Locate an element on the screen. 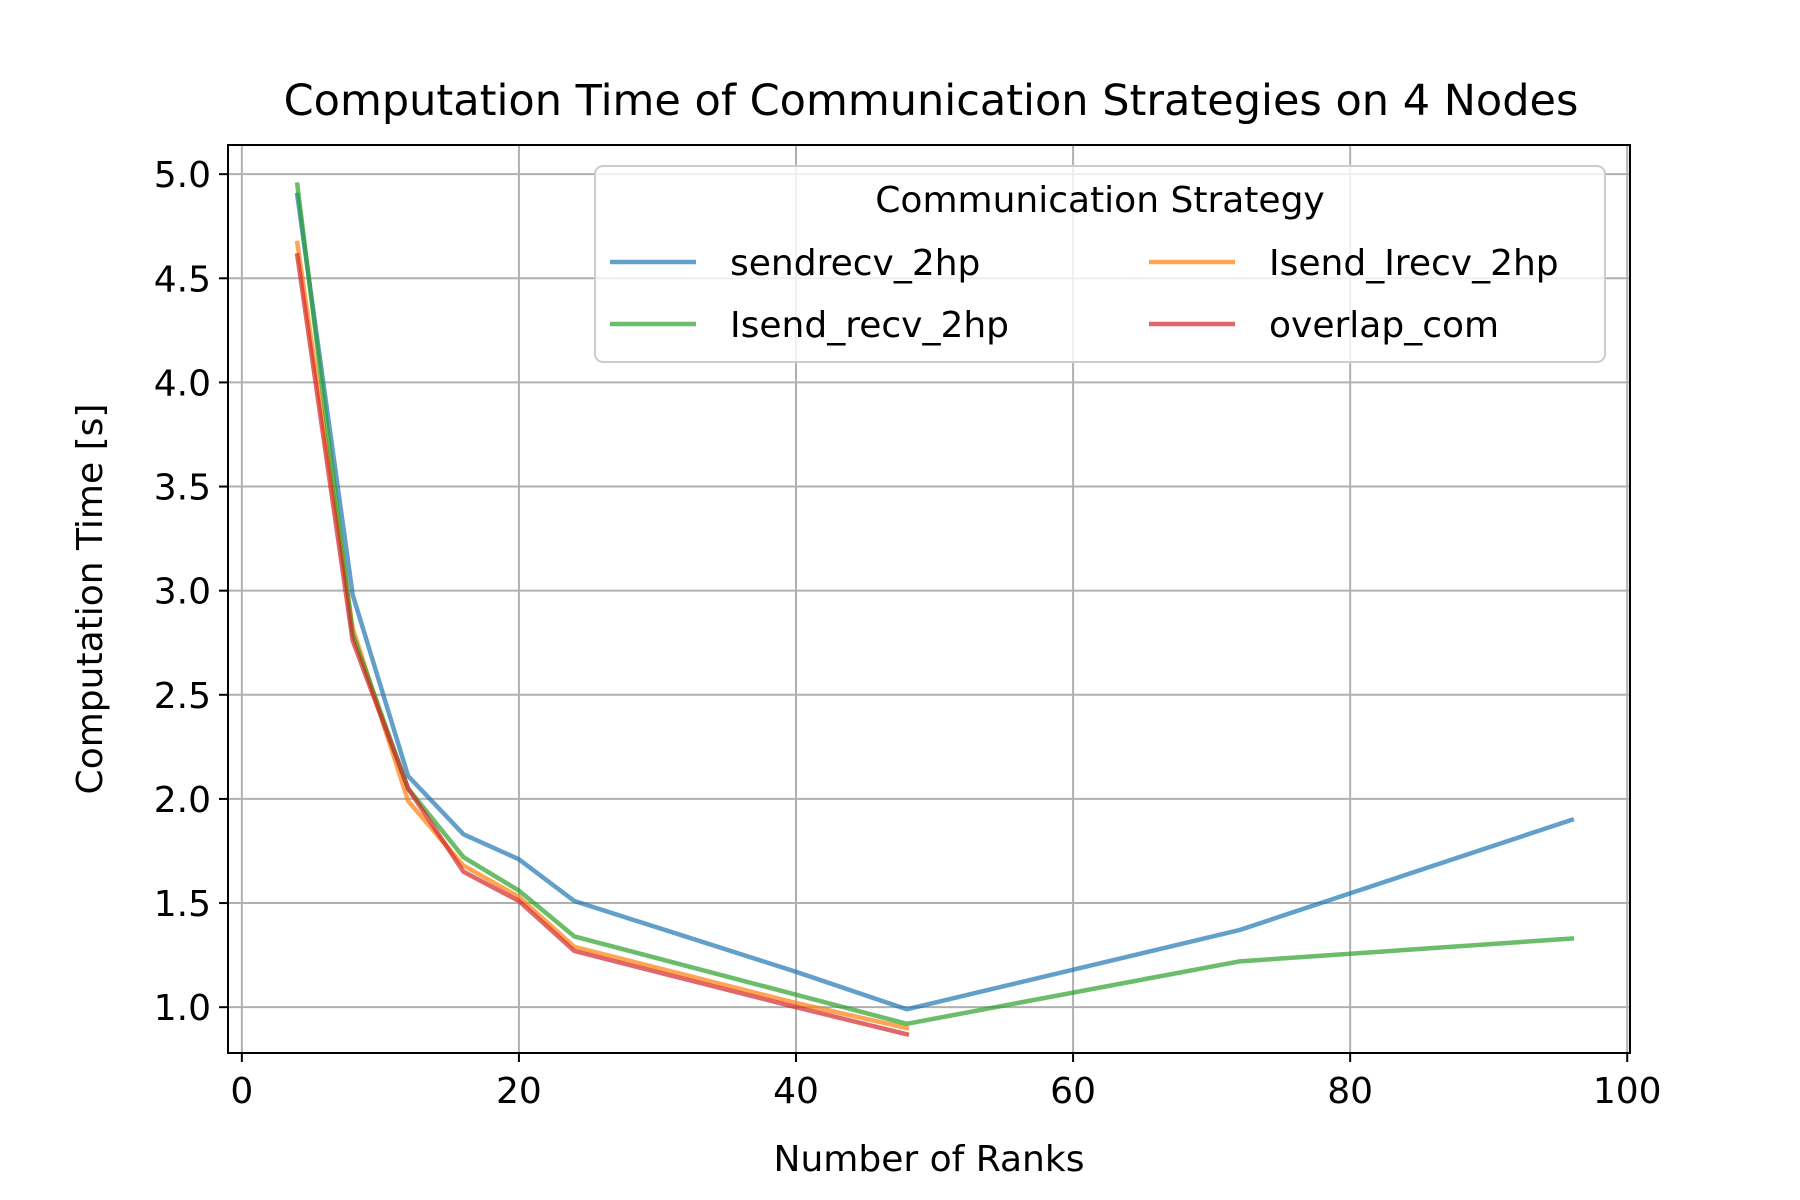 This screenshot has width=1800, height=1200. legend-box is located at coordinates (1100, 264).